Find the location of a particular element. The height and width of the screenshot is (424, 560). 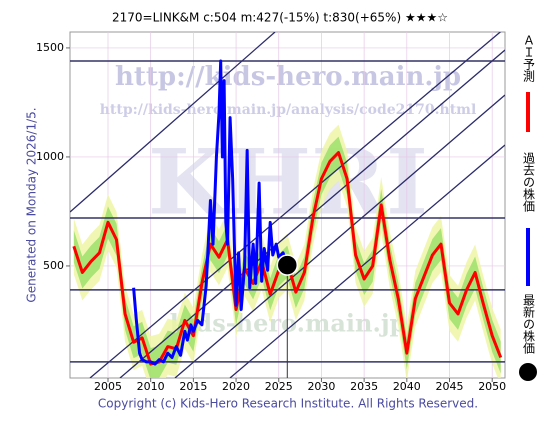

y-tick-label: 1000 is located at coordinates (50, 156).